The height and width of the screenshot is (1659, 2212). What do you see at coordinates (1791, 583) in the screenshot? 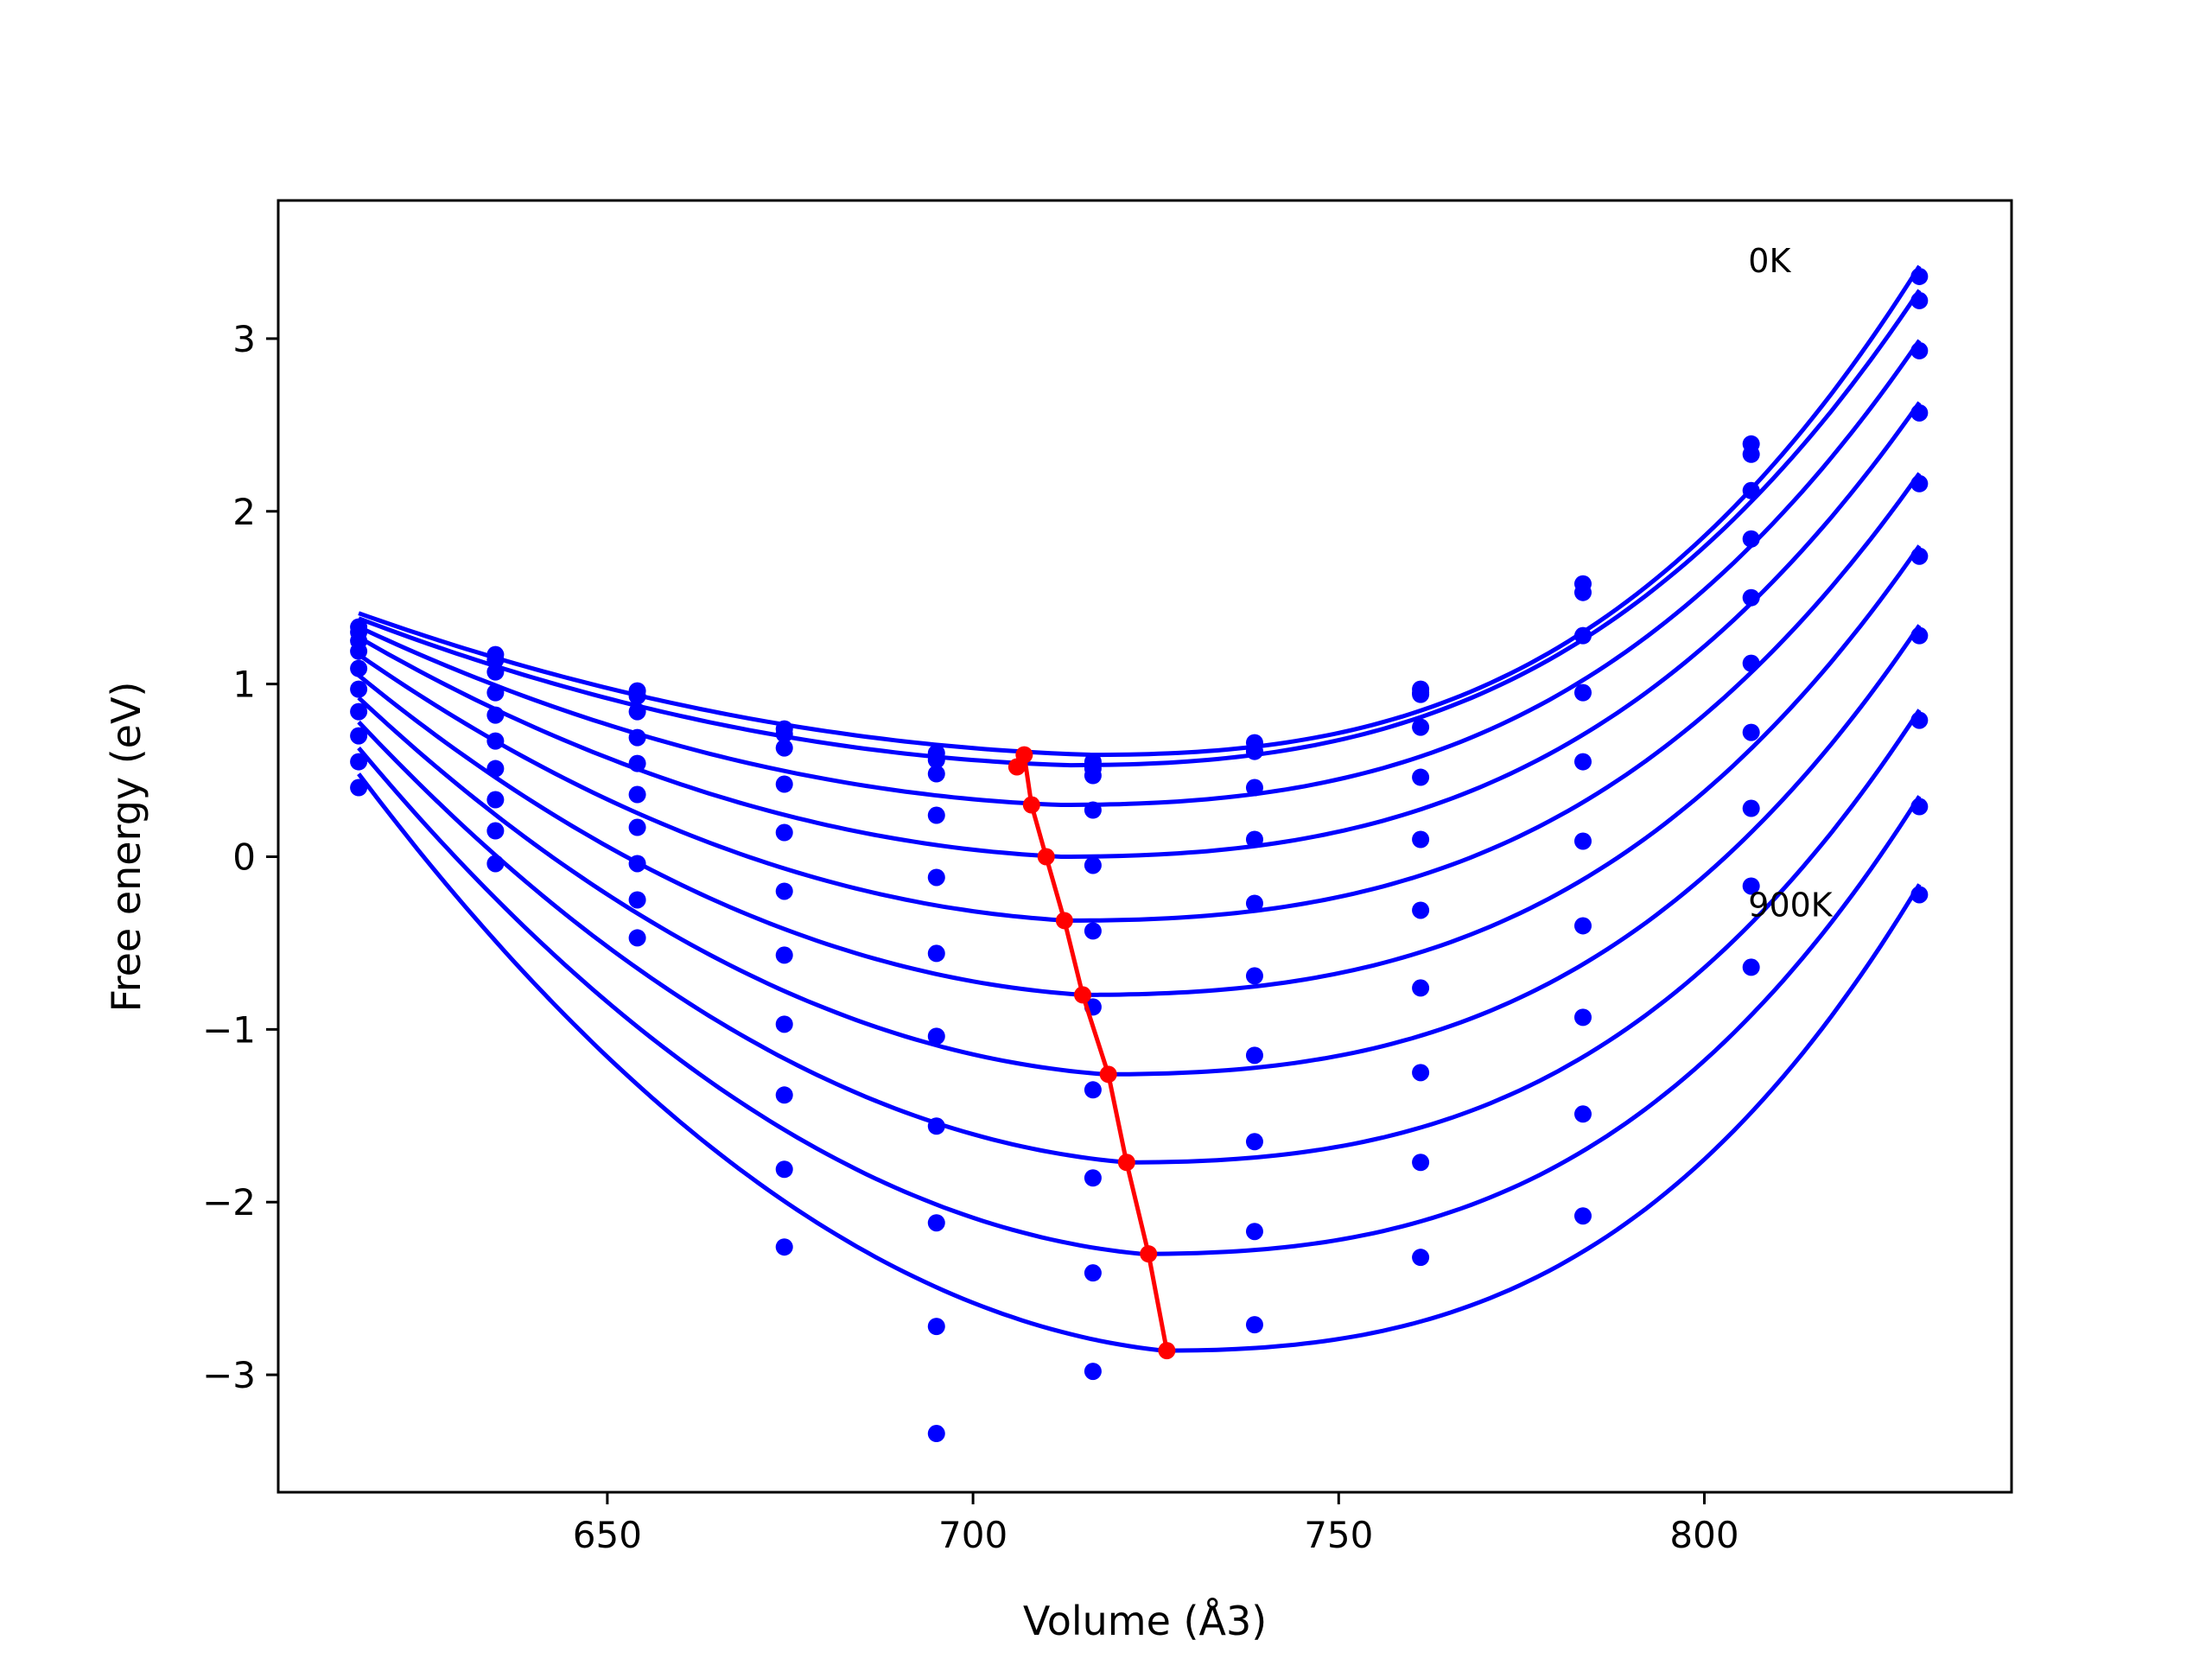
I see `annotations: 0K 900K` at bounding box center [1791, 583].